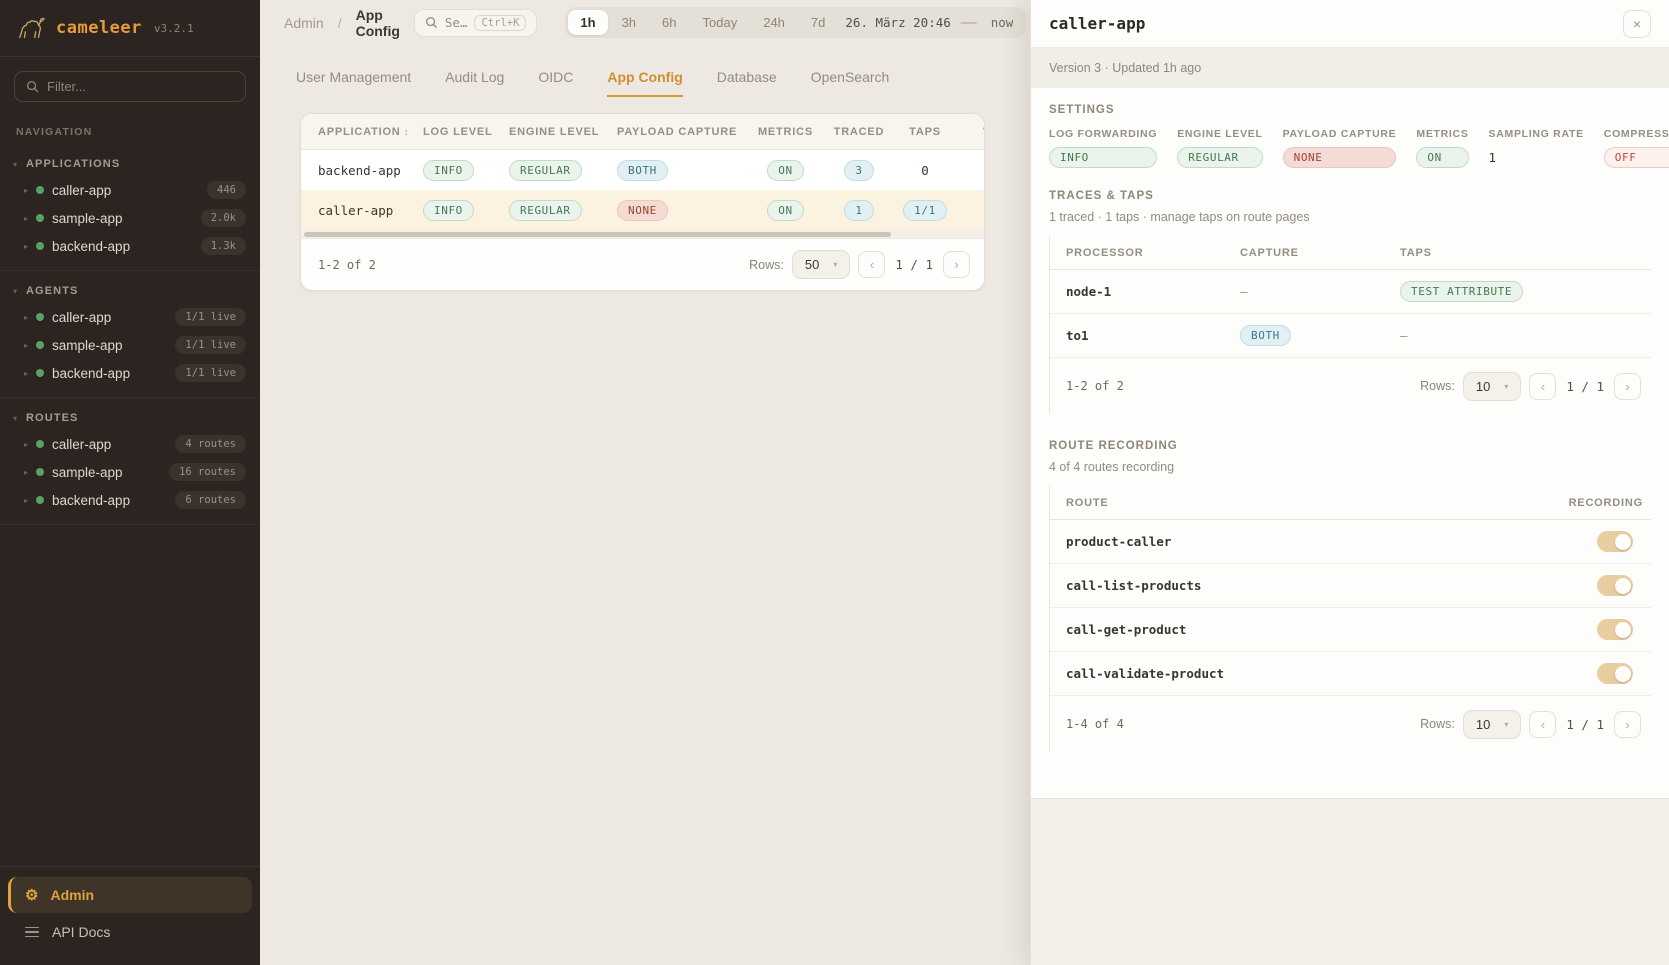 The image size is (1669, 965). I want to click on traced-pill: 1, so click(859, 210).